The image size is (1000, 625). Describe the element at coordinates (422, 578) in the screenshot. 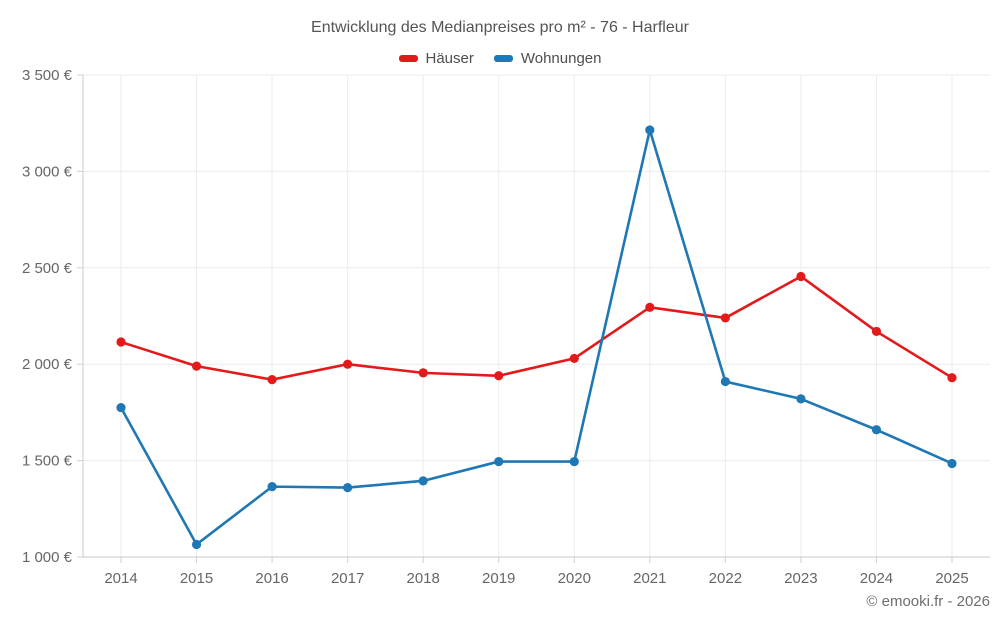

I see `x-tick-label: 2018` at that location.